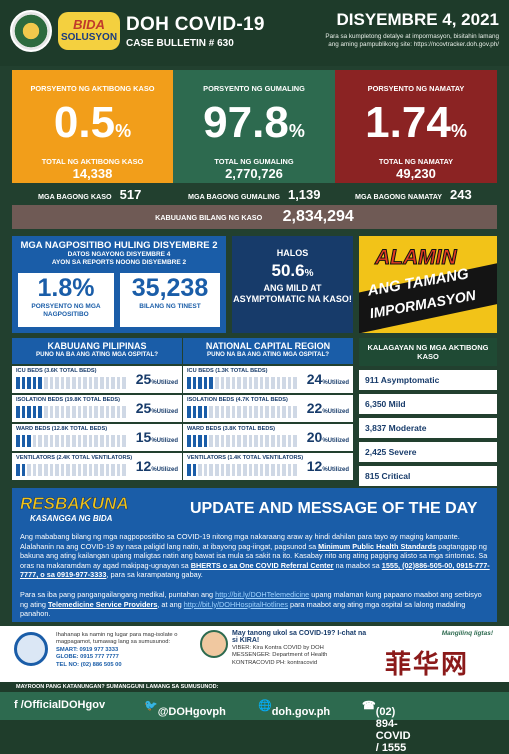 This screenshot has height=754, width=509. Describe the element at coordinates (156, 437) in the screenshot. I see `utilization-pct: 15%Utilized` at that location.